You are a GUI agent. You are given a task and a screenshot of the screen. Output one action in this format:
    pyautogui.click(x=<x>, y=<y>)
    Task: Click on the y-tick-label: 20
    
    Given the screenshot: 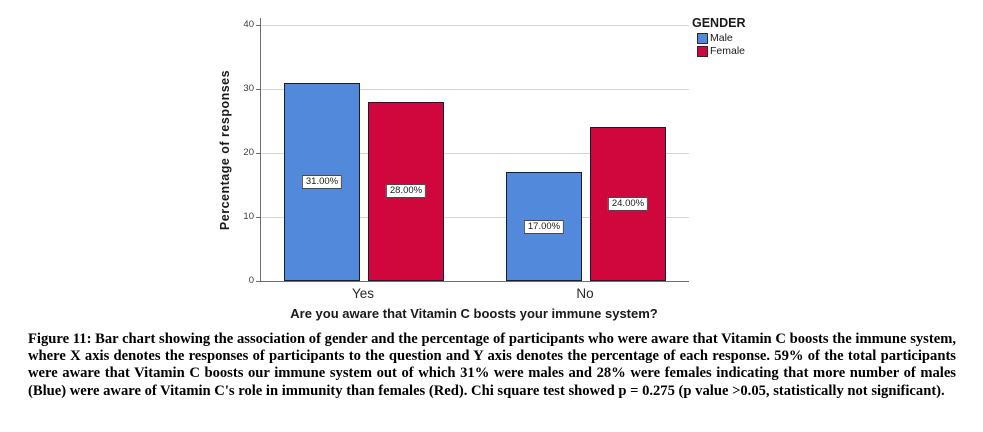 What is the action you would take?
    pyautogui.click(x=248, y=152)
    